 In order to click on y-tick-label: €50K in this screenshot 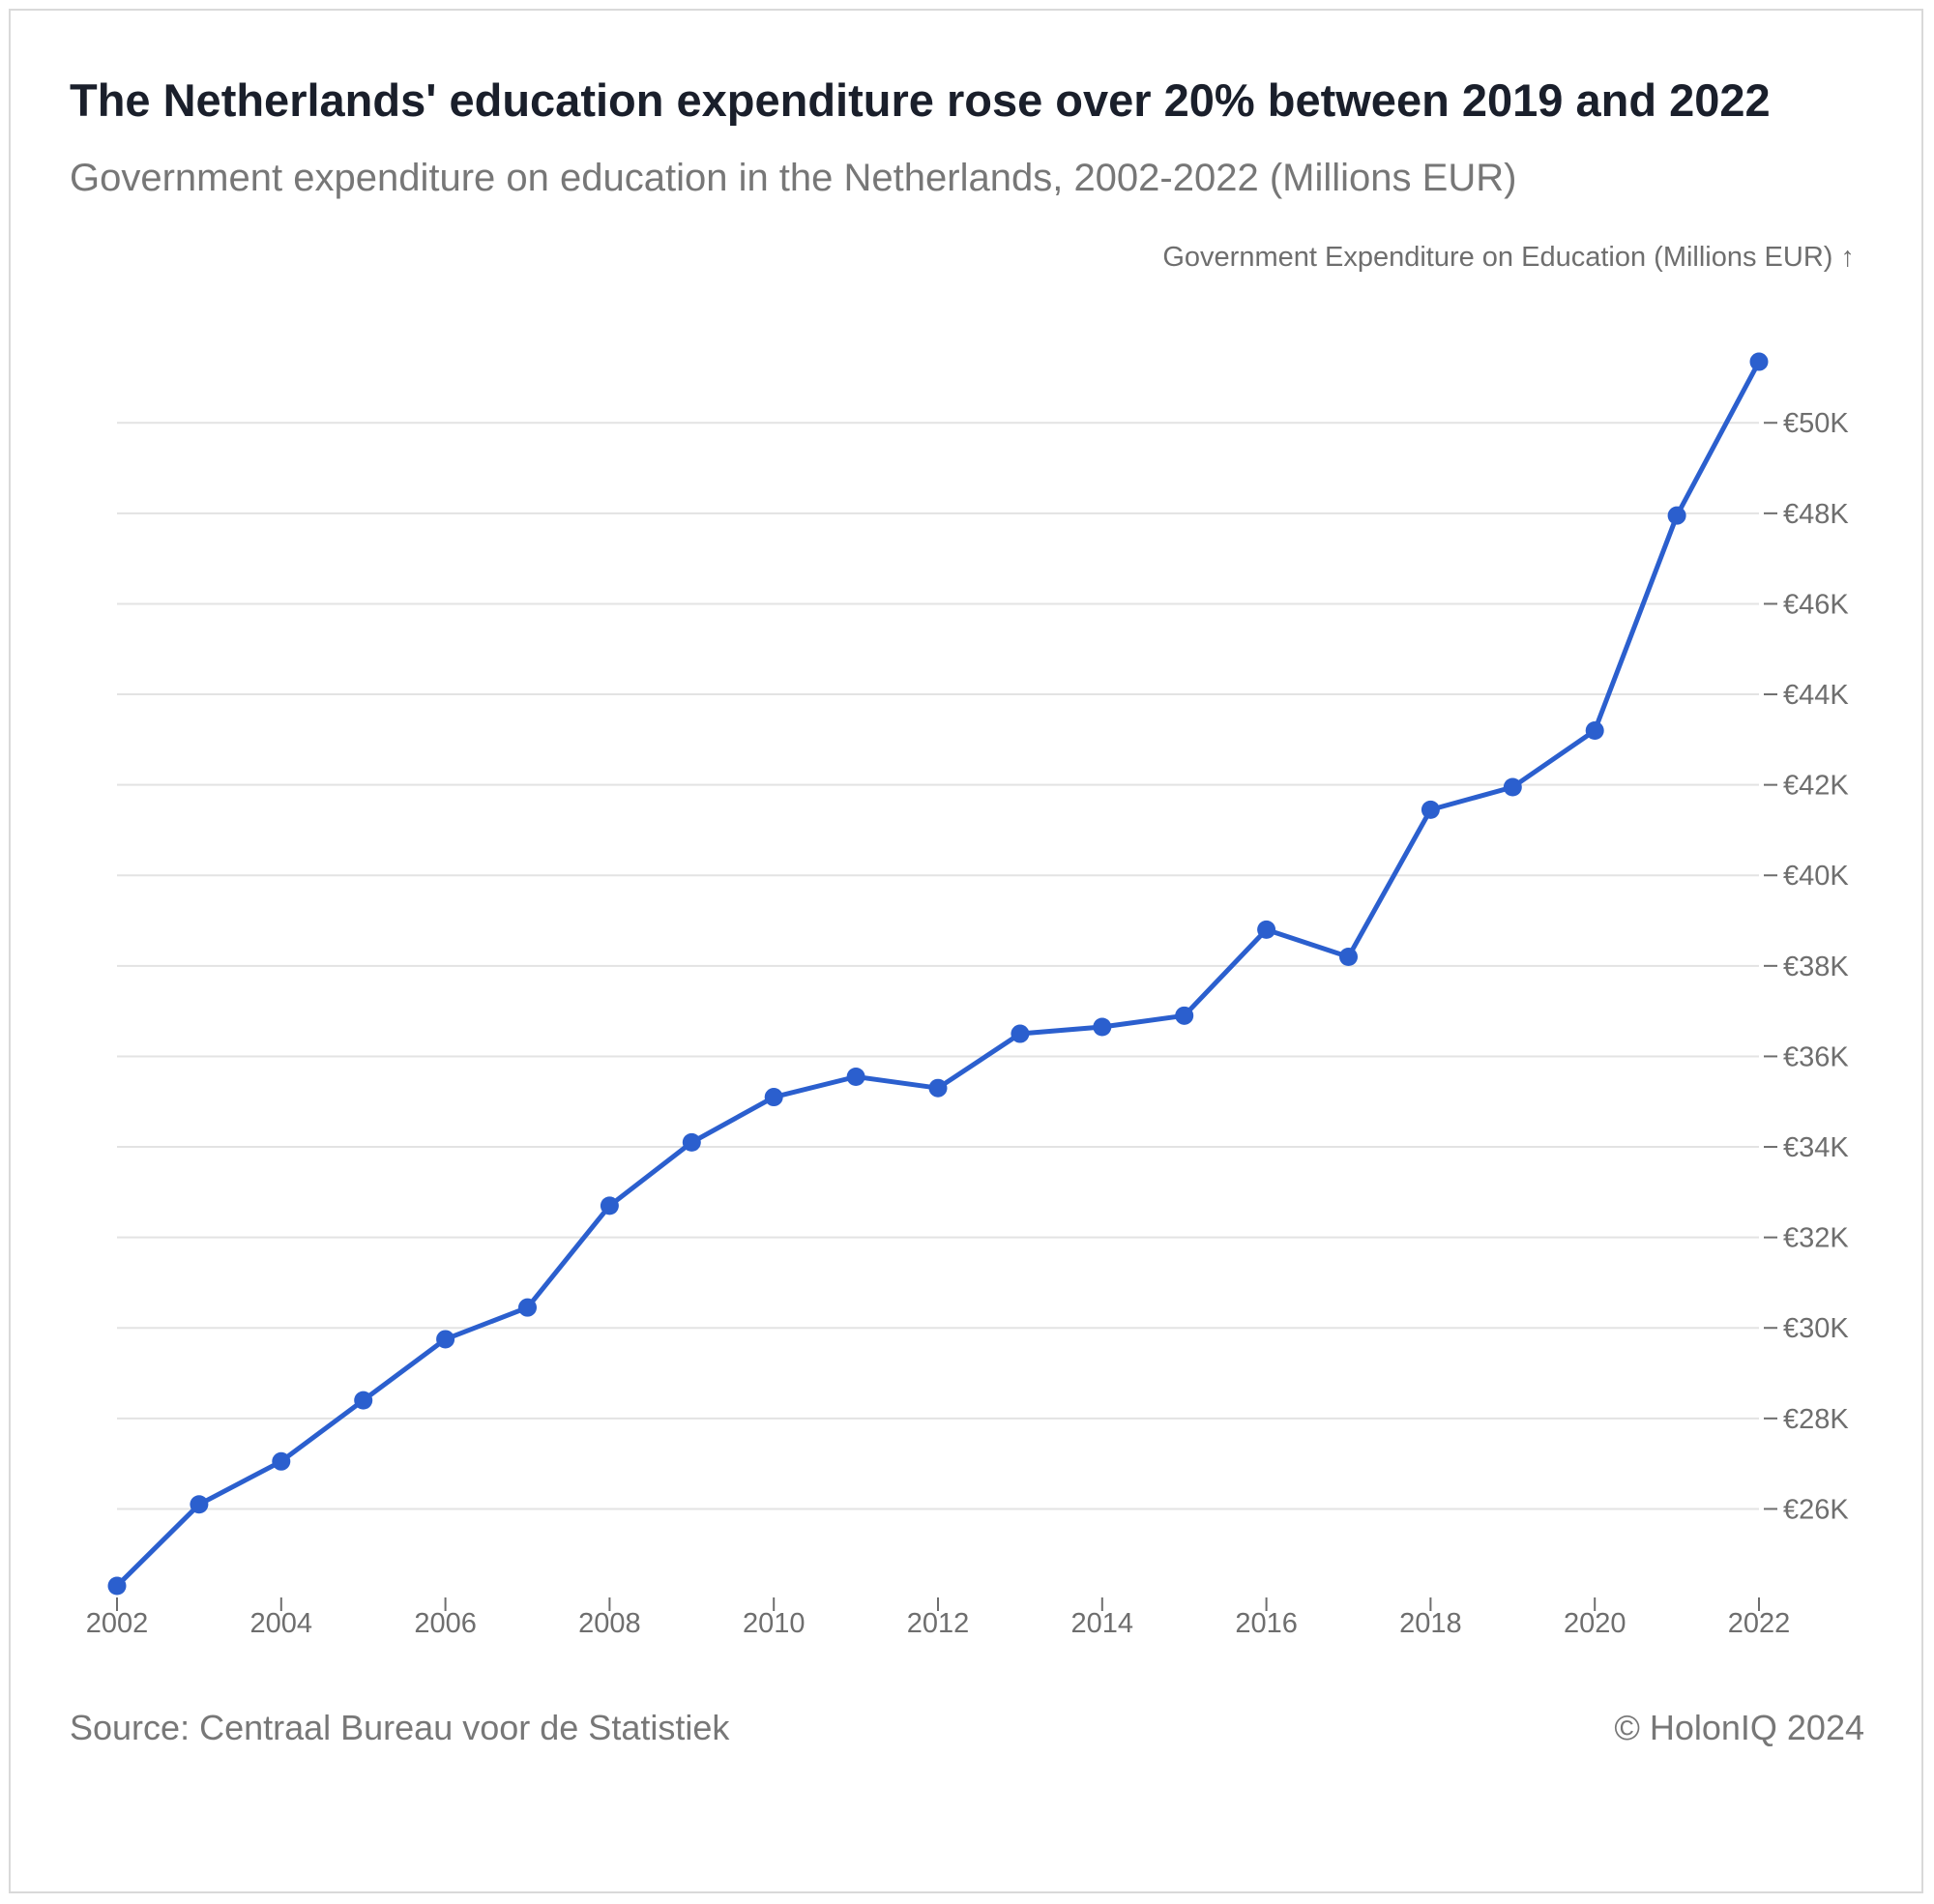, I will do `click(1816, 424)`.